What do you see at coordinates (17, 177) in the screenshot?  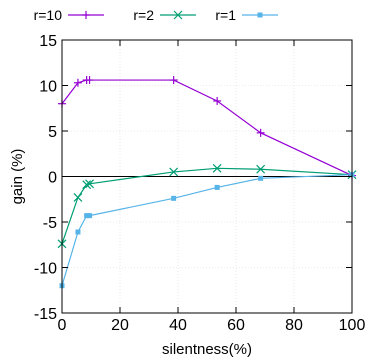 I see `y-axis-label: gain (%)` at bounding box center [17, 177].